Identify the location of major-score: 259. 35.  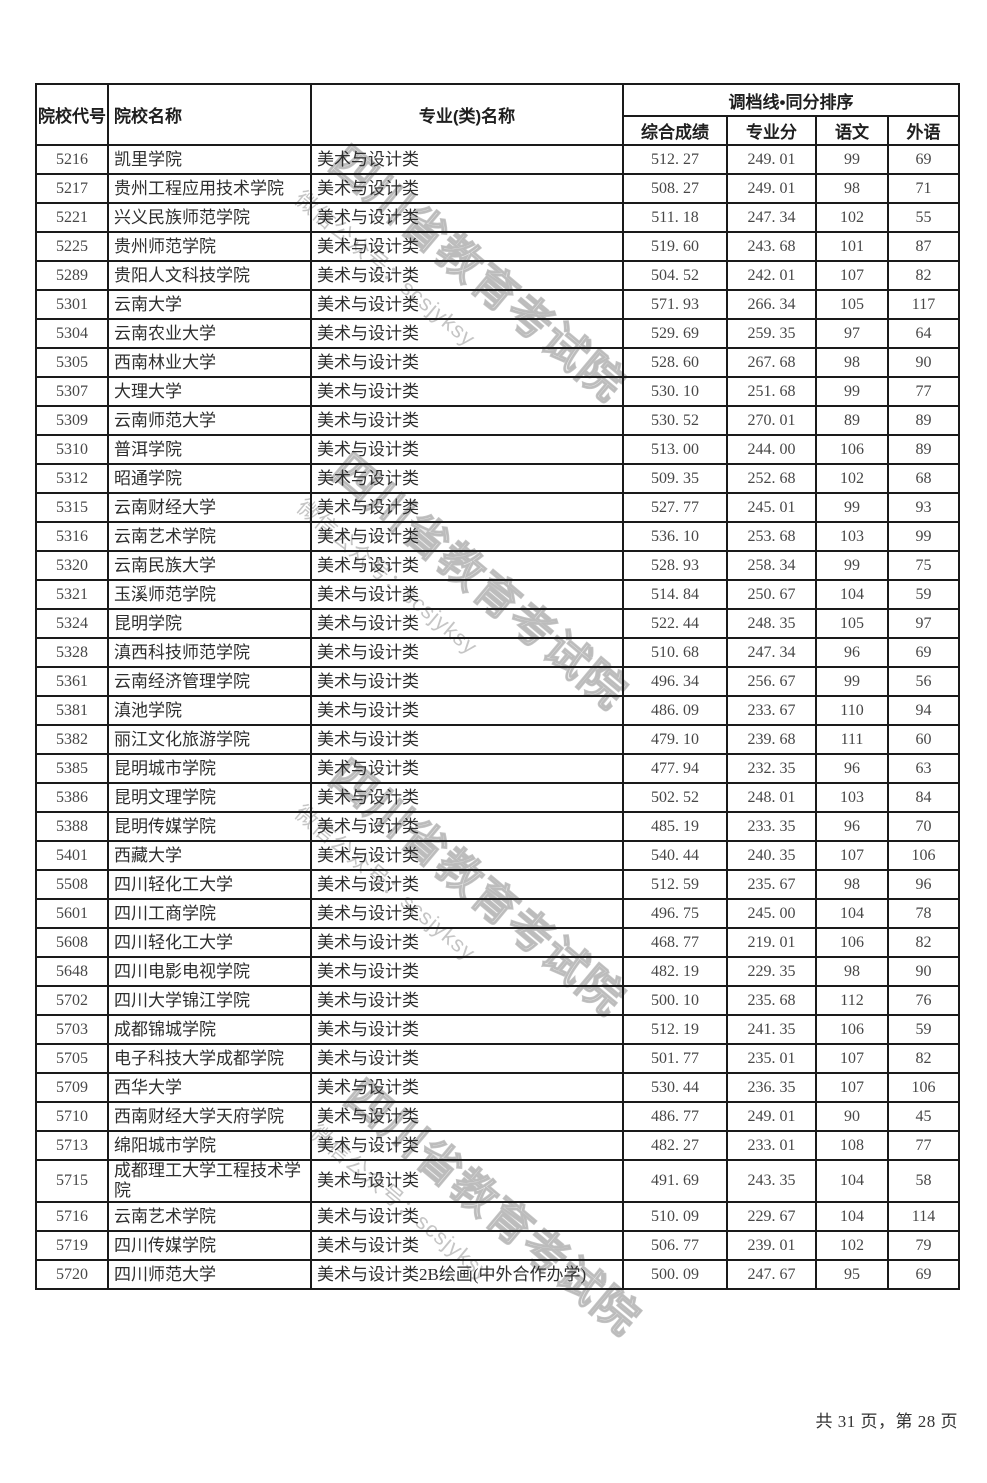
(771, 333).